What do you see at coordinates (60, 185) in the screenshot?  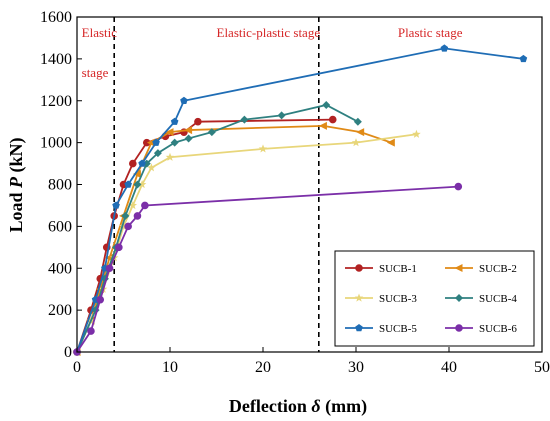 I see `y-tick-label-5: 800` at bounding box center [60, 185].